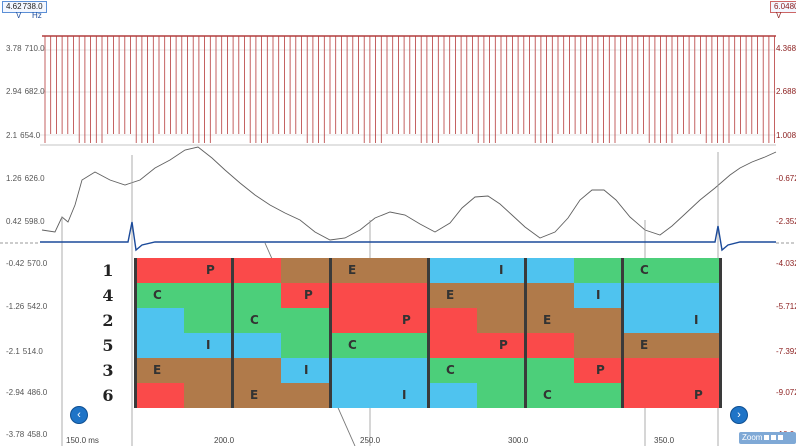  I want to click on left-axis-hz: 598.0, so click(34, 221).